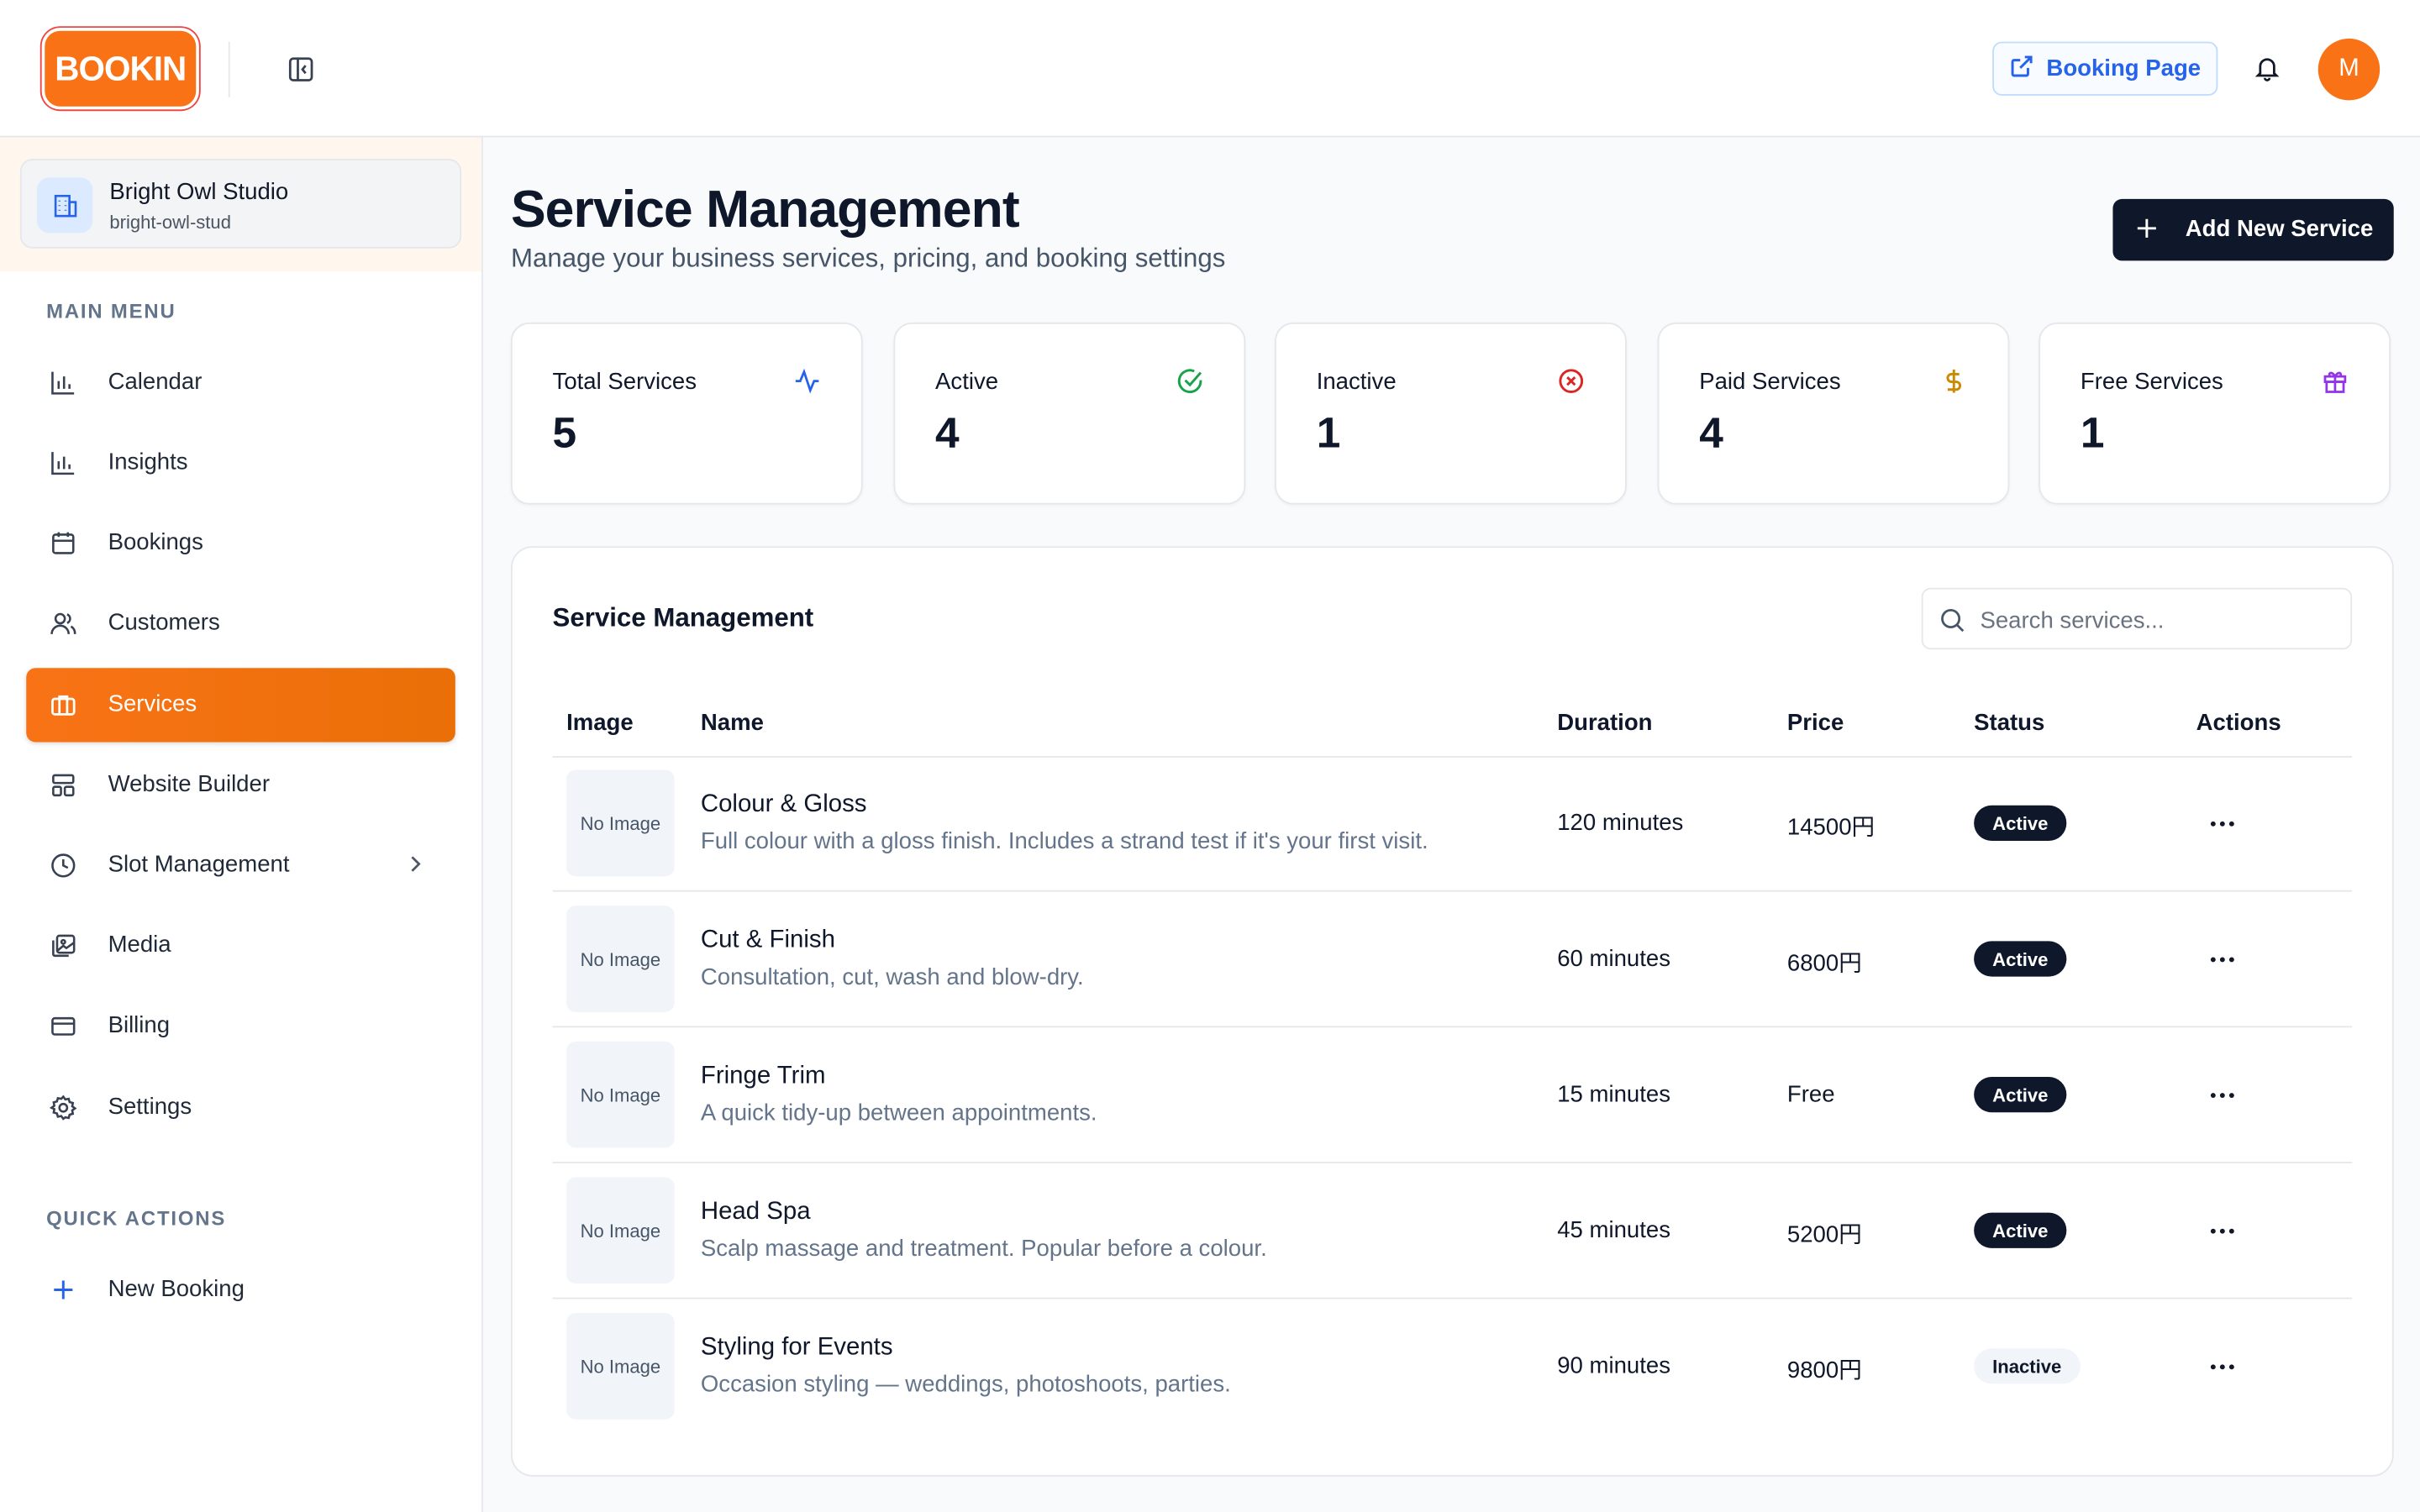 This screenshot has height=1512, width=2420. Describe the element at coordinates (2151, 382) in the screenshot. I see `stat-label: Free Services` at that location.